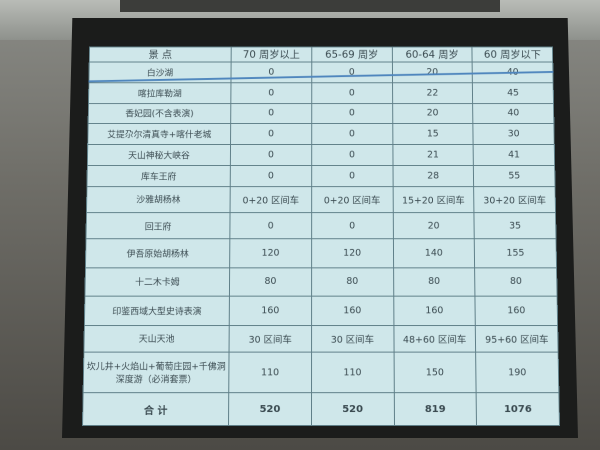  I want to click on scenic-spot-name: 印鉴西域大型史诗表演, so click(157, 311).